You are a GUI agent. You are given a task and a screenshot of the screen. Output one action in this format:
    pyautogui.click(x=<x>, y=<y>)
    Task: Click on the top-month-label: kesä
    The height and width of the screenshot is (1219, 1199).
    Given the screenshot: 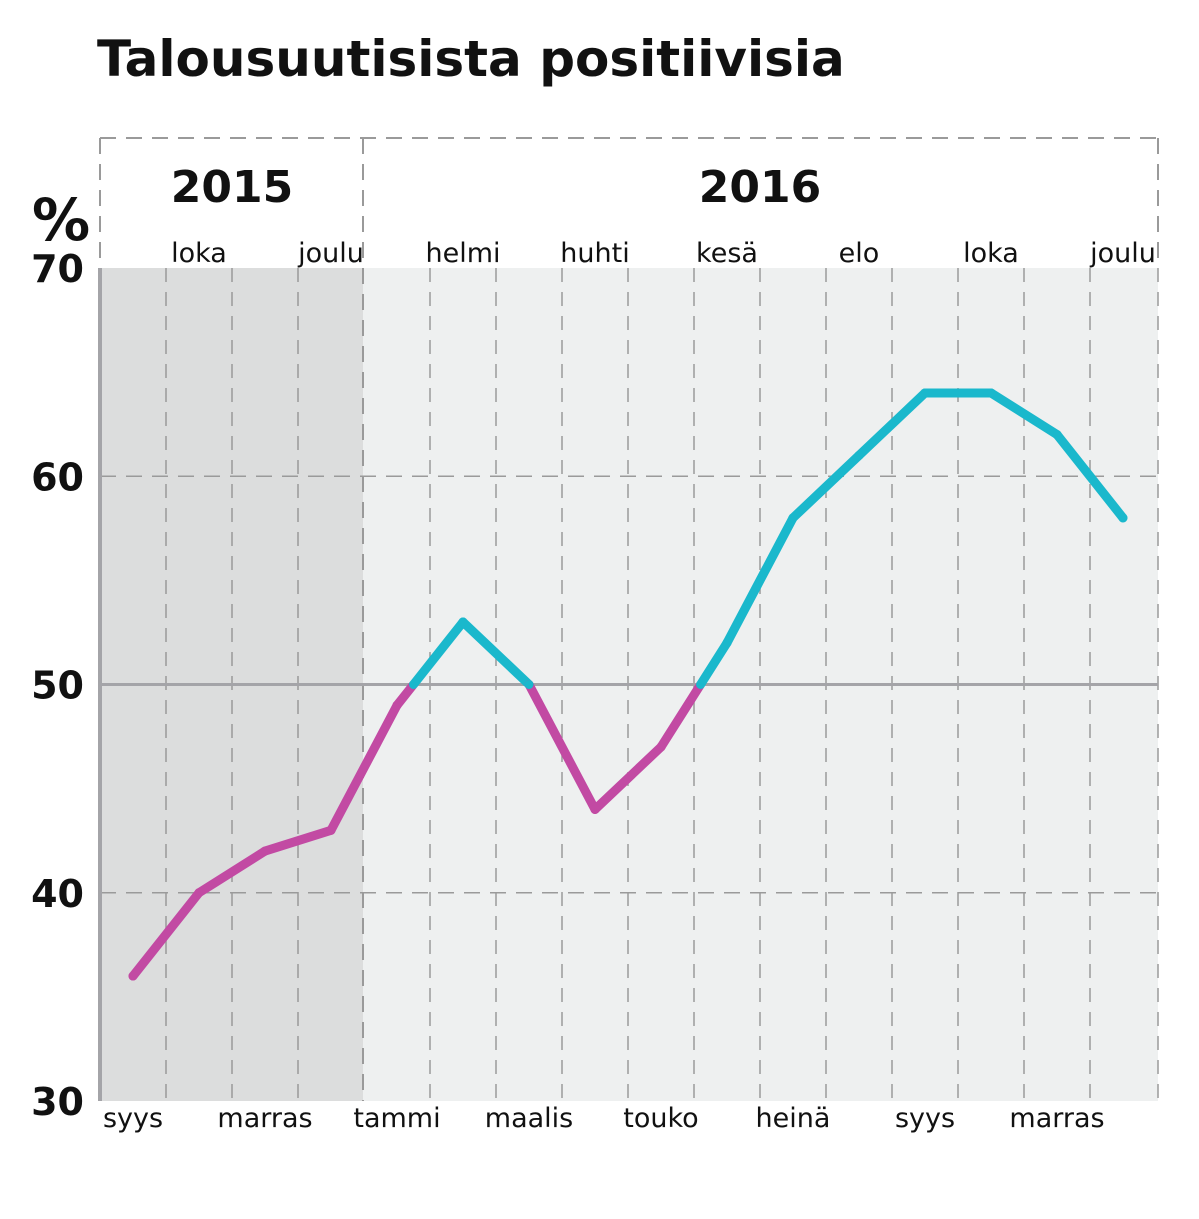 What is the action you would take?
    pyautogui.click(x=727, y=253)
    